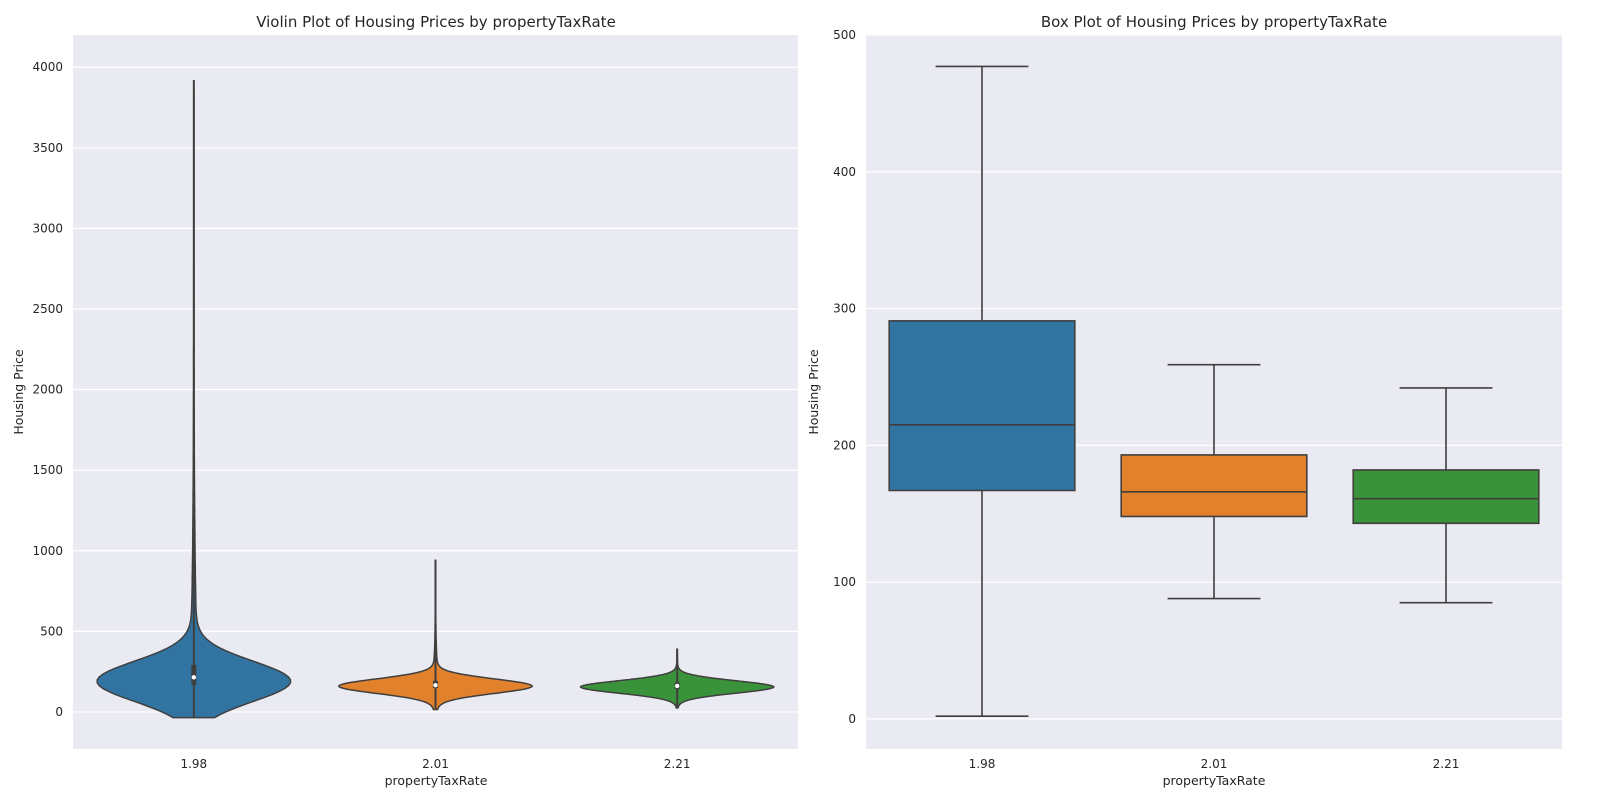 The width and height of the screenshot is (1600, 800). I want to click on box-x-axis-label: propertyTaxRate, so click(1214, 780).